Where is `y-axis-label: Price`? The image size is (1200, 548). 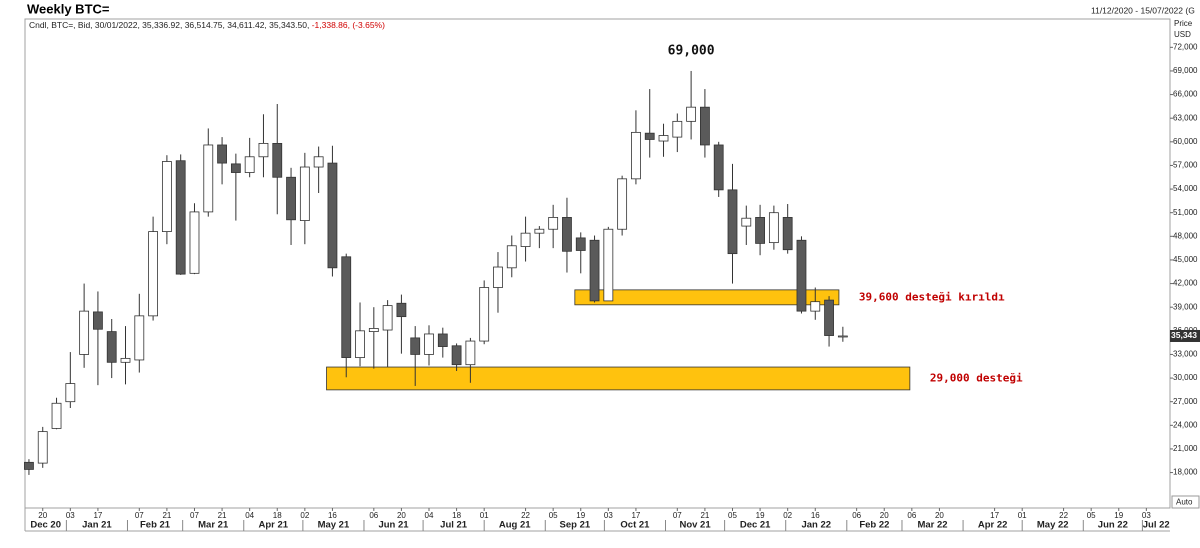
y-axis-label: Price is located at coordinates (1183, 23).